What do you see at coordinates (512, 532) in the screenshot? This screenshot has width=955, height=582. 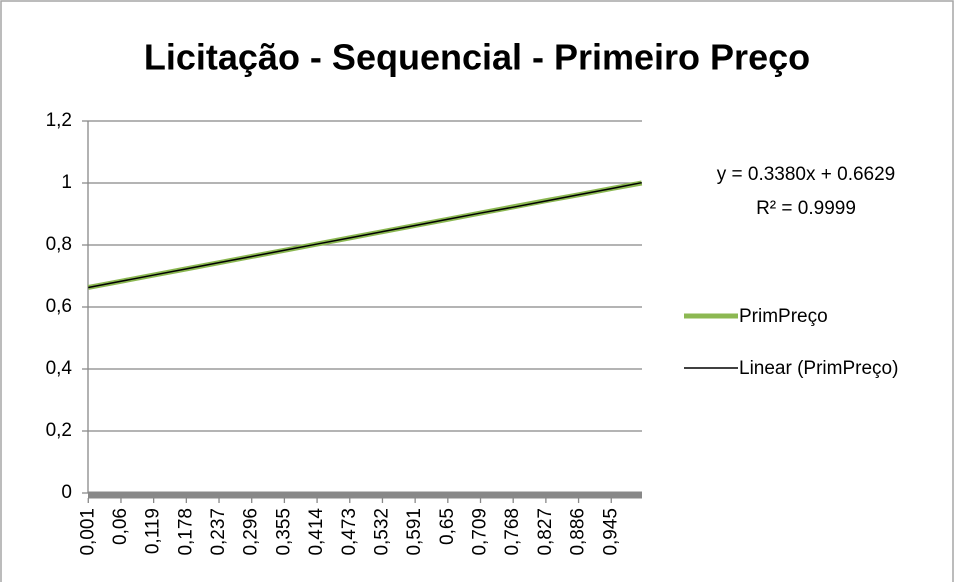 I see `x-tick-label: 0,768` at bounding box center [512, 532].